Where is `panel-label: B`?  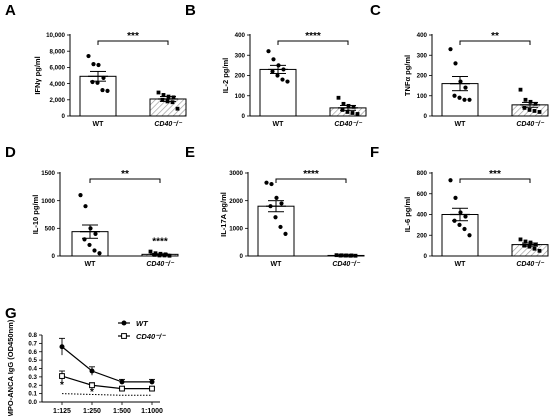 panel-label: B is located at coordinates (190, 10).